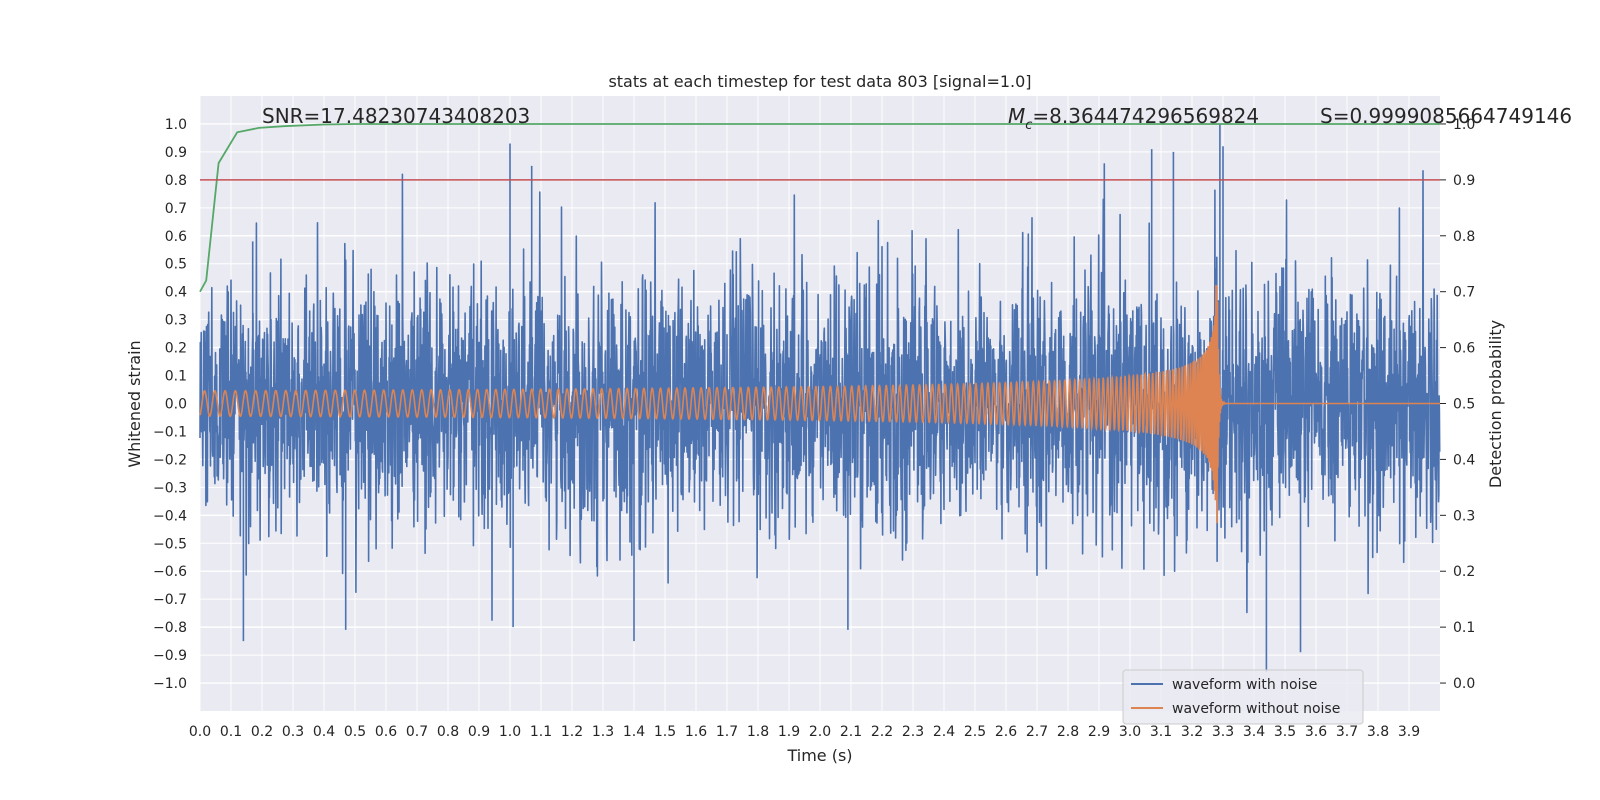  What do you see at coordinates (944, 732) in the screenshot?
I see `x-tick-label: 2.4` at bounding box center [944, 732].